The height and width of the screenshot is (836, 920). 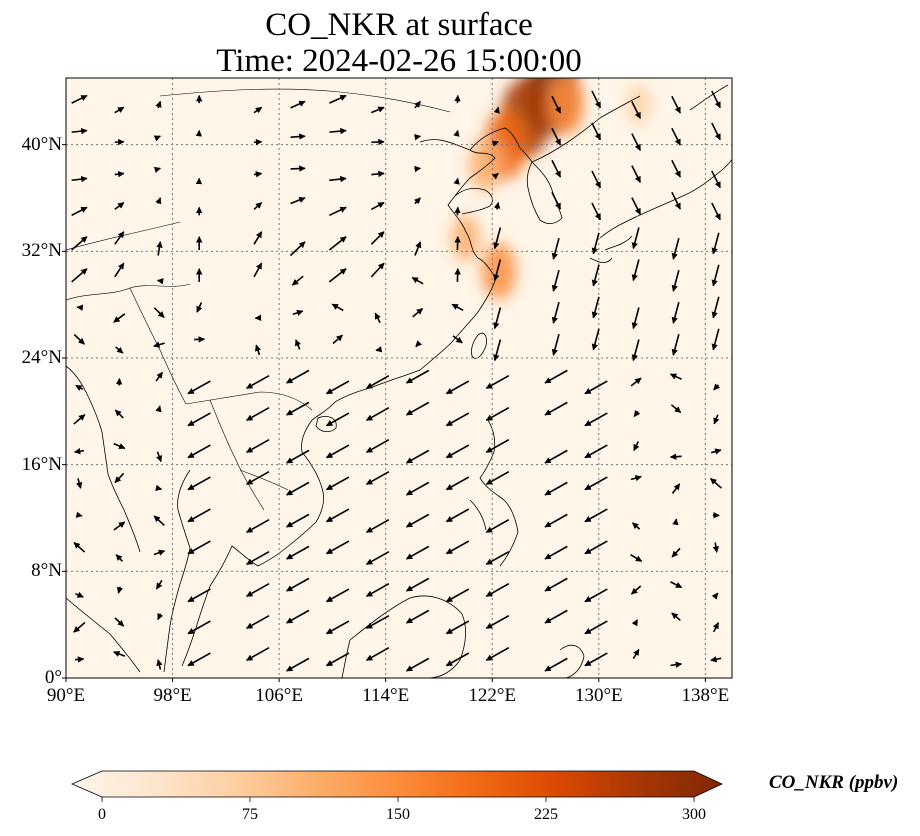 What do you see at coordinates (398, 814) in the screenshot?
I see `colorbar-tick-label: 150` at bounding box center [398, 814].